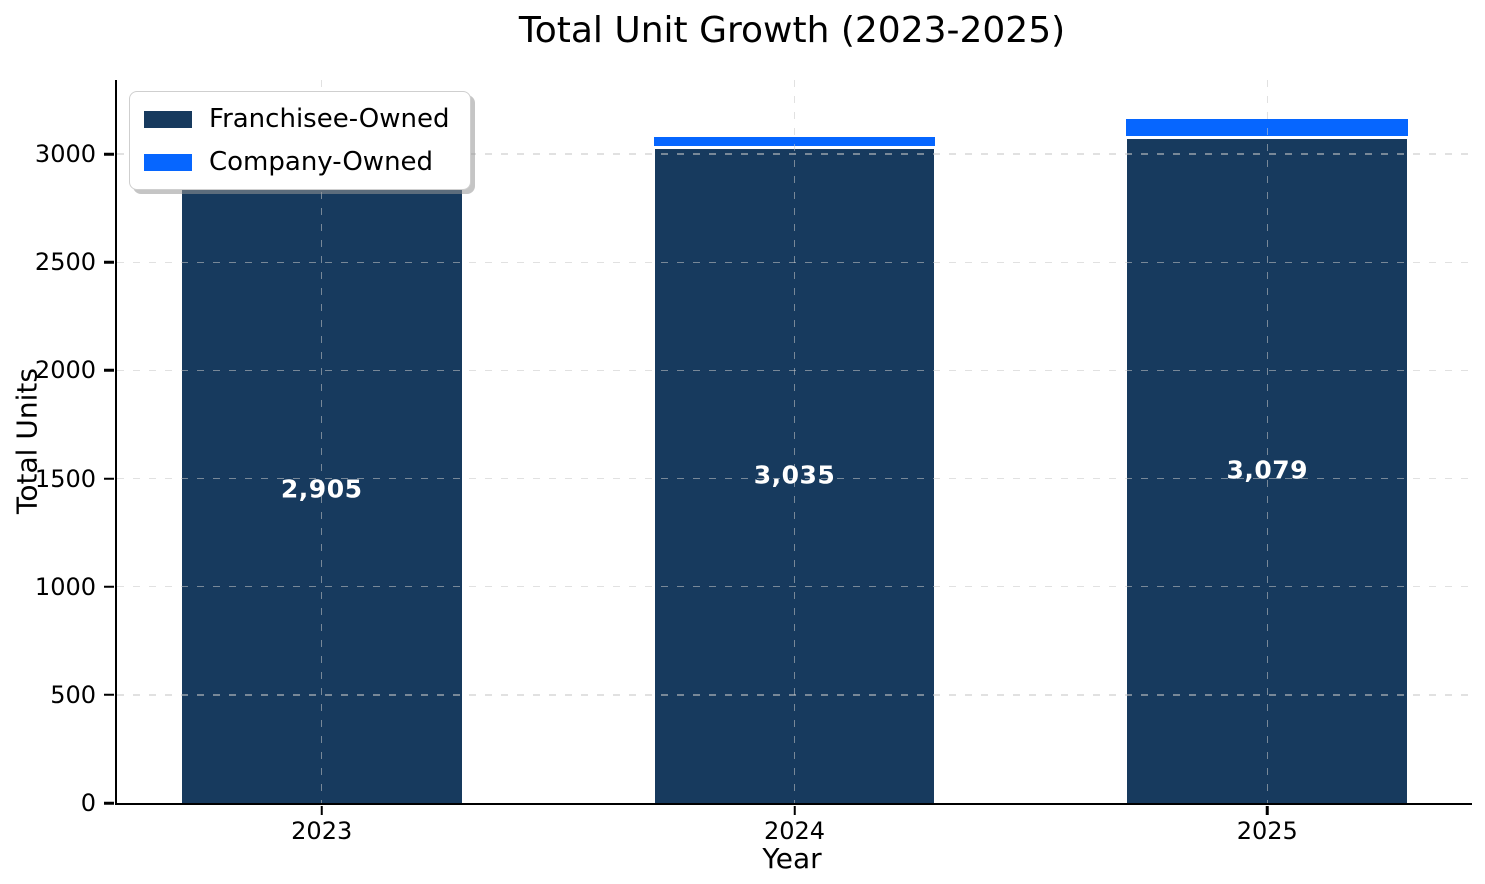  I want to click on x-tick-label: 2023, so click(322, 831).